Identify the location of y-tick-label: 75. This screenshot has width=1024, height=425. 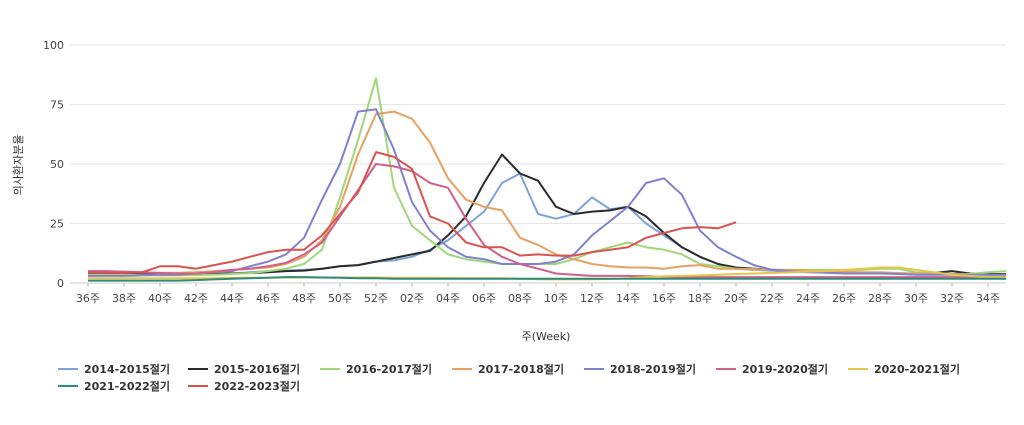
(57, 105).